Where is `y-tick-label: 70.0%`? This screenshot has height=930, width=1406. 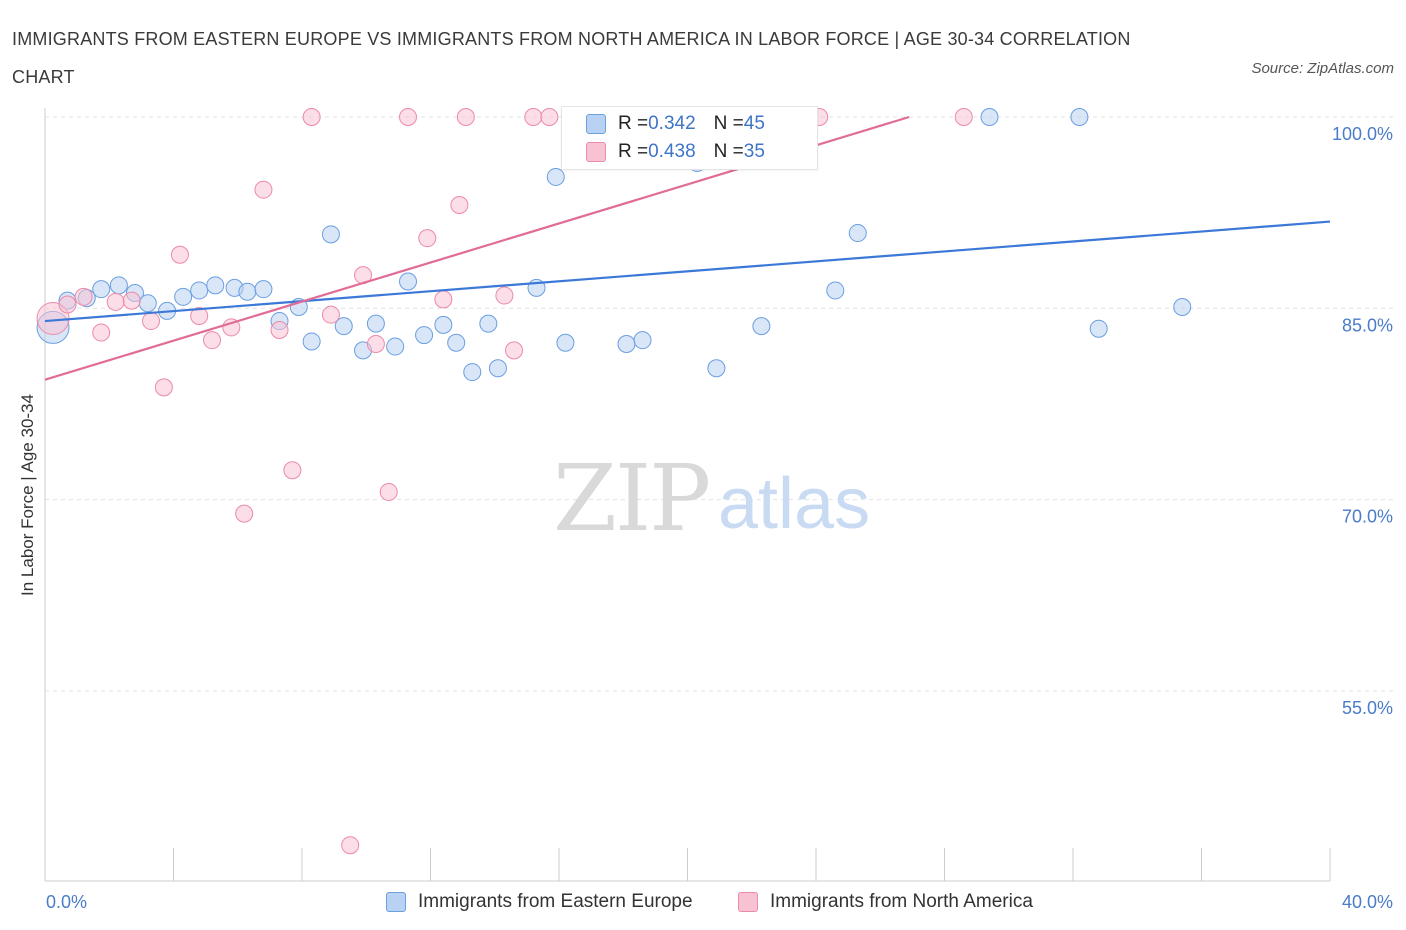 y-tick-label: 70.0% is located at coordinates (1367, 517).